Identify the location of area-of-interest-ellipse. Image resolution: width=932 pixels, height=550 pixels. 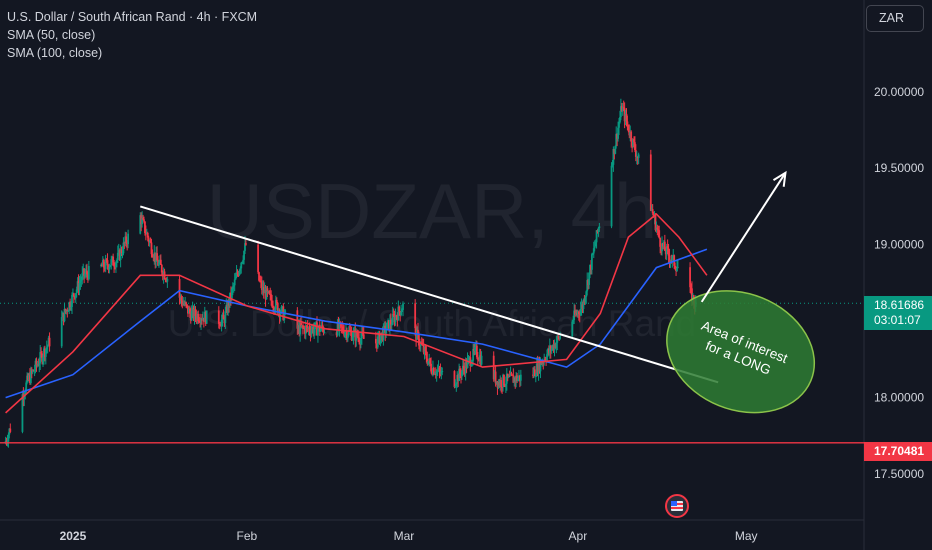
(741, 352).